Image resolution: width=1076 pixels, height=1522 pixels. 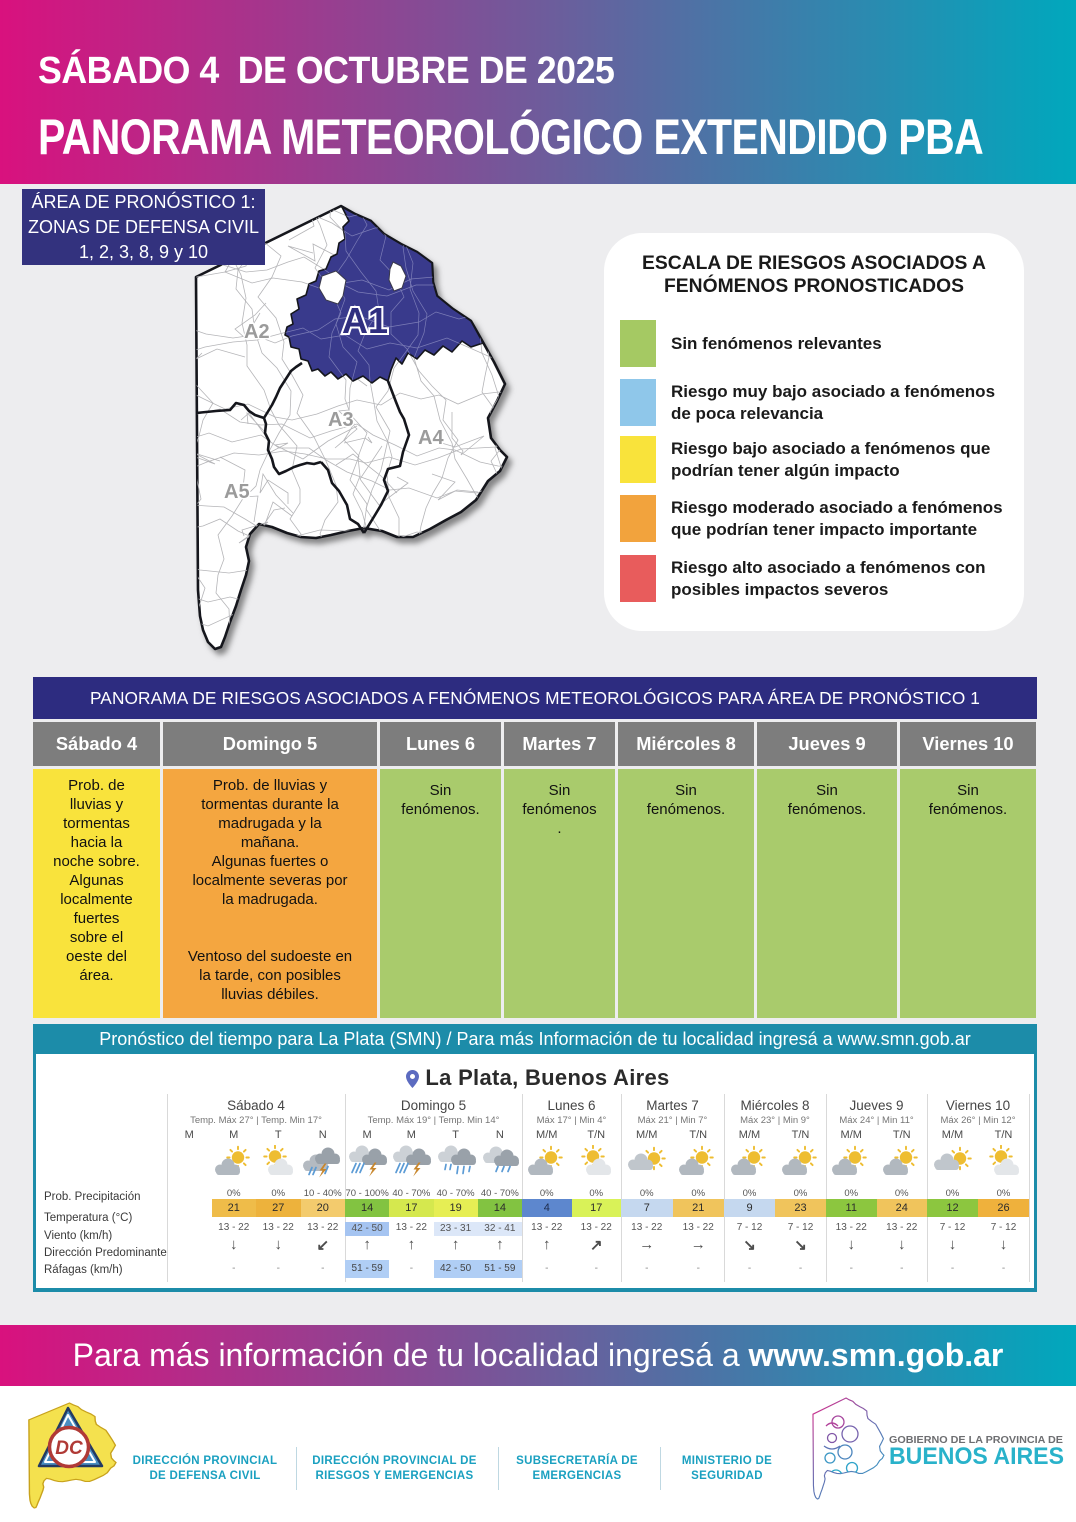 What do you see at coordinates (431, 438) in the screenshot?
I see `svg-text: A4` at bounding box center [431, 438].